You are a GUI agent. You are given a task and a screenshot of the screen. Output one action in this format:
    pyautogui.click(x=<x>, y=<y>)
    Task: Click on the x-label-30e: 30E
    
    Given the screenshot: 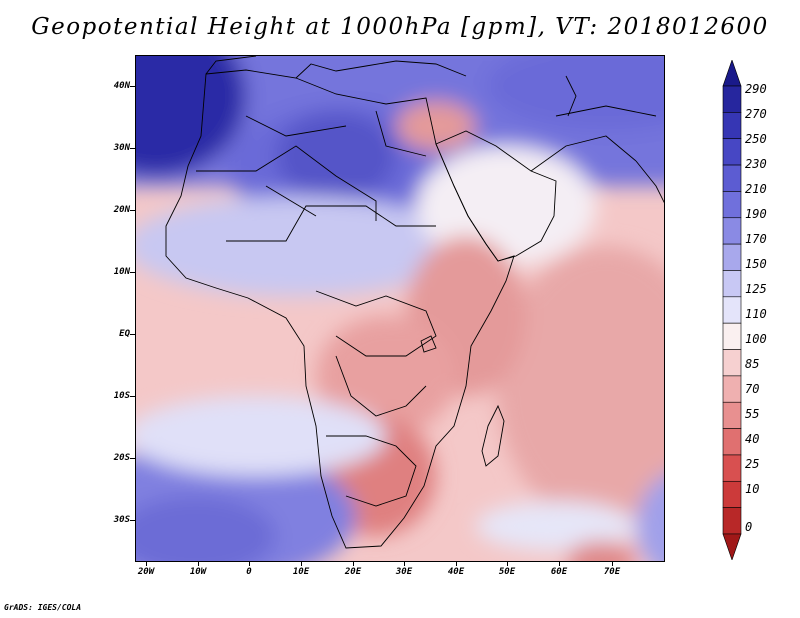 What is the action you would take?
    pyautogui.click(x=404, y=572)
    